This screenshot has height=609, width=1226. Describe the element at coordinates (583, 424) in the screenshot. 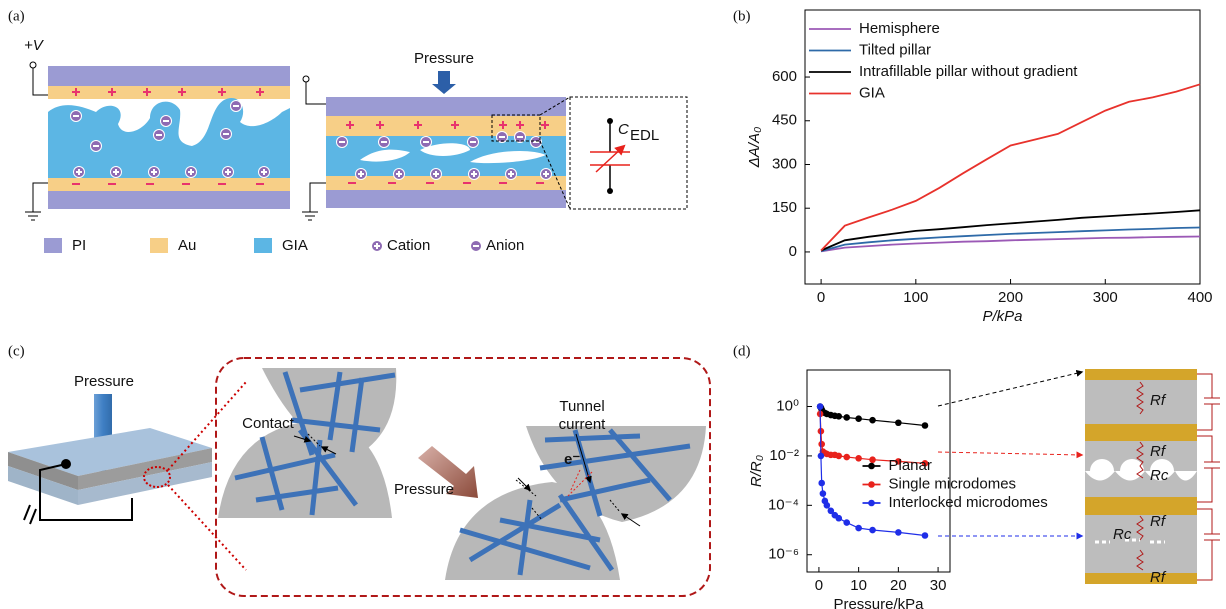

I see `tunnel-label: current` at that location.